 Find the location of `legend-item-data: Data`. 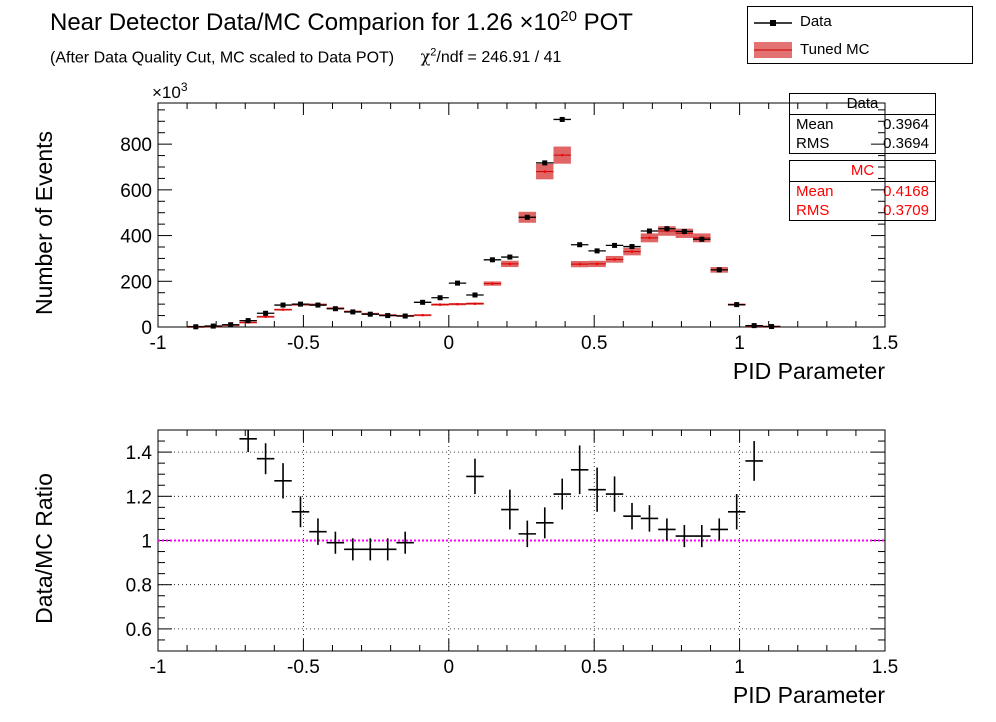

legend-item-data: Data is located at coordinates (860, 22).